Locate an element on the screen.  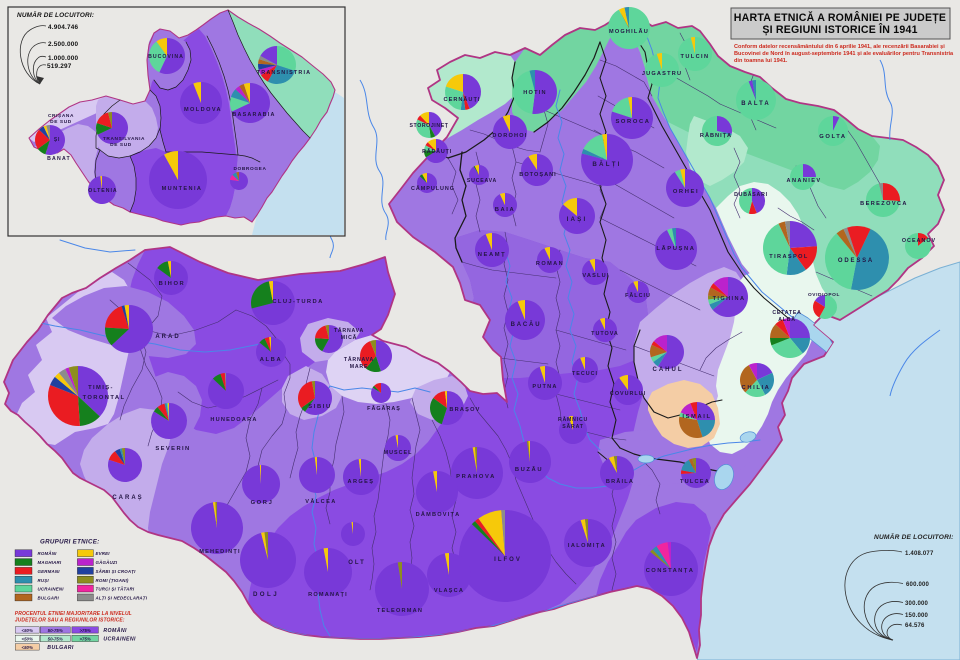
svg-text: MUNTENIA is located at coordinates (182, 189).